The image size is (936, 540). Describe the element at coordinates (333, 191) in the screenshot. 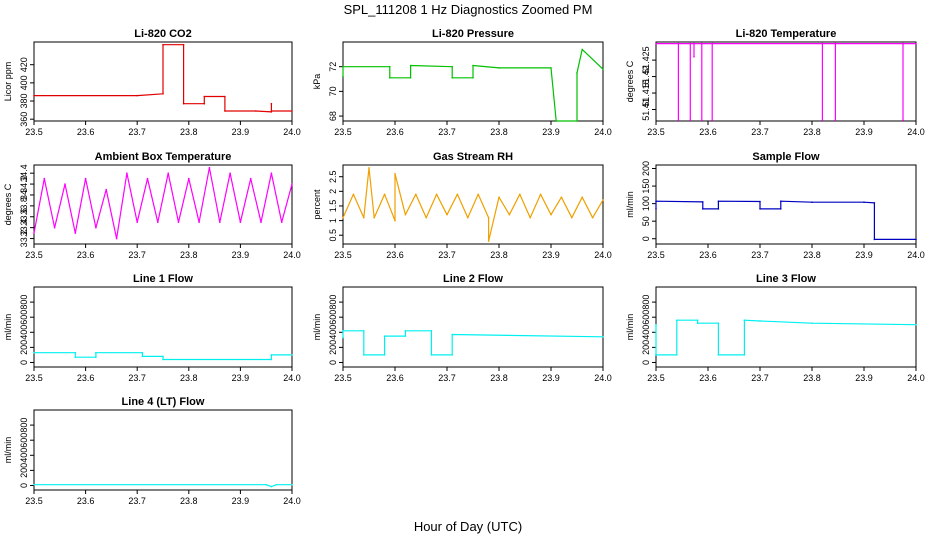

I see `y-tick-label: 2` at that location.